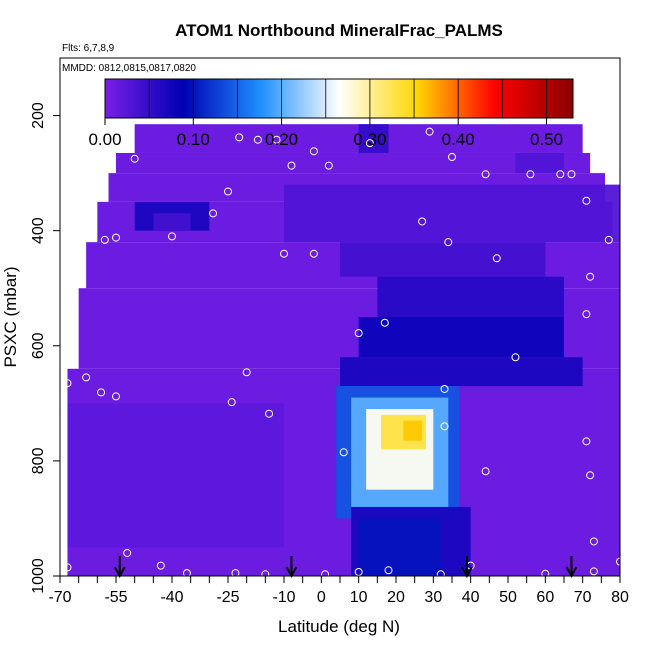 The image size is (650, 650). I want to click on x-tick-label-0: -70, so click(59, 597).